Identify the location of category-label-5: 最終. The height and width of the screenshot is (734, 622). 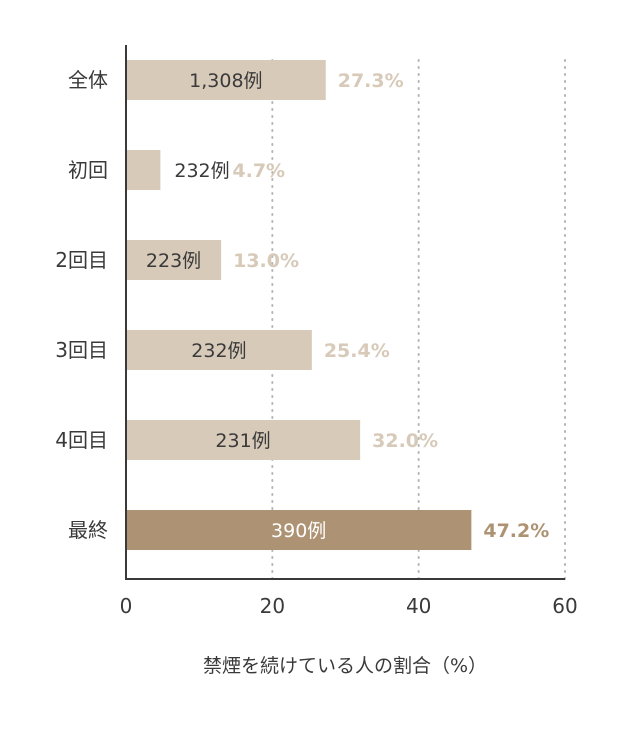
(88, 530).